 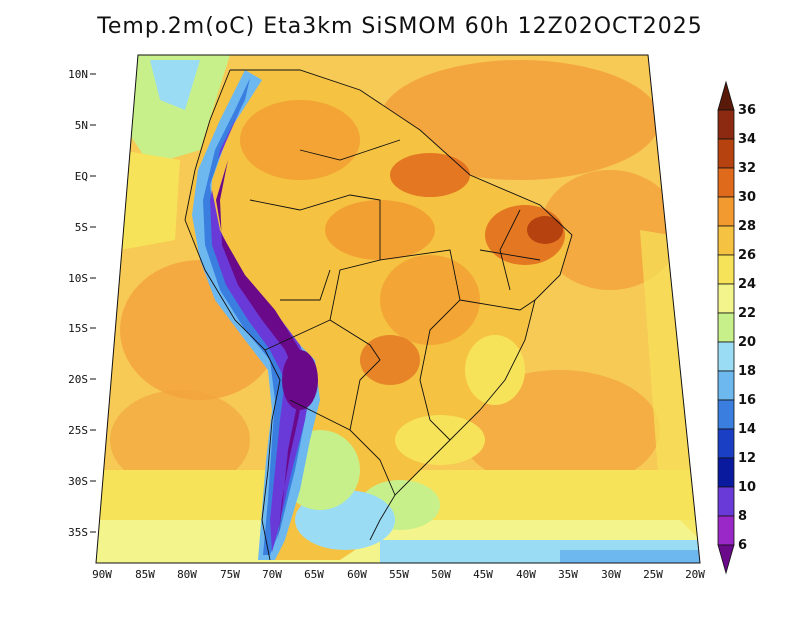 I want to click on lon-label: 55W, so click(x=399, y=574).